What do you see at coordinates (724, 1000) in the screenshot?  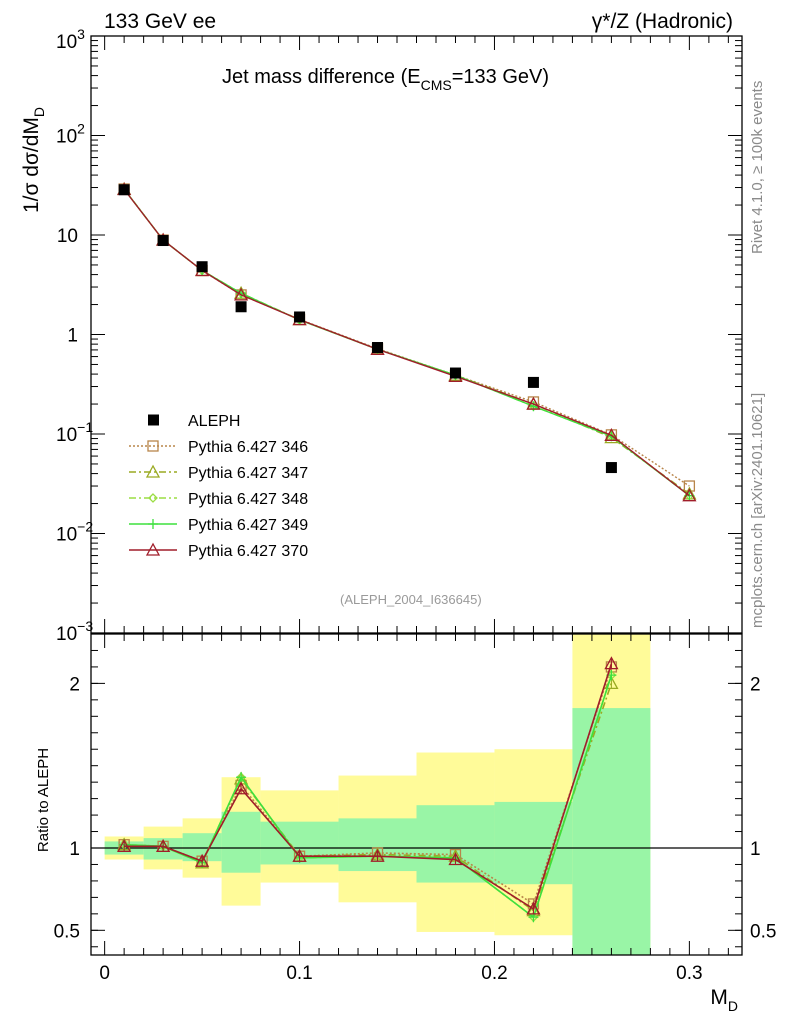 I see `x-axis-label: MD` at bounding box center [724, 1000].